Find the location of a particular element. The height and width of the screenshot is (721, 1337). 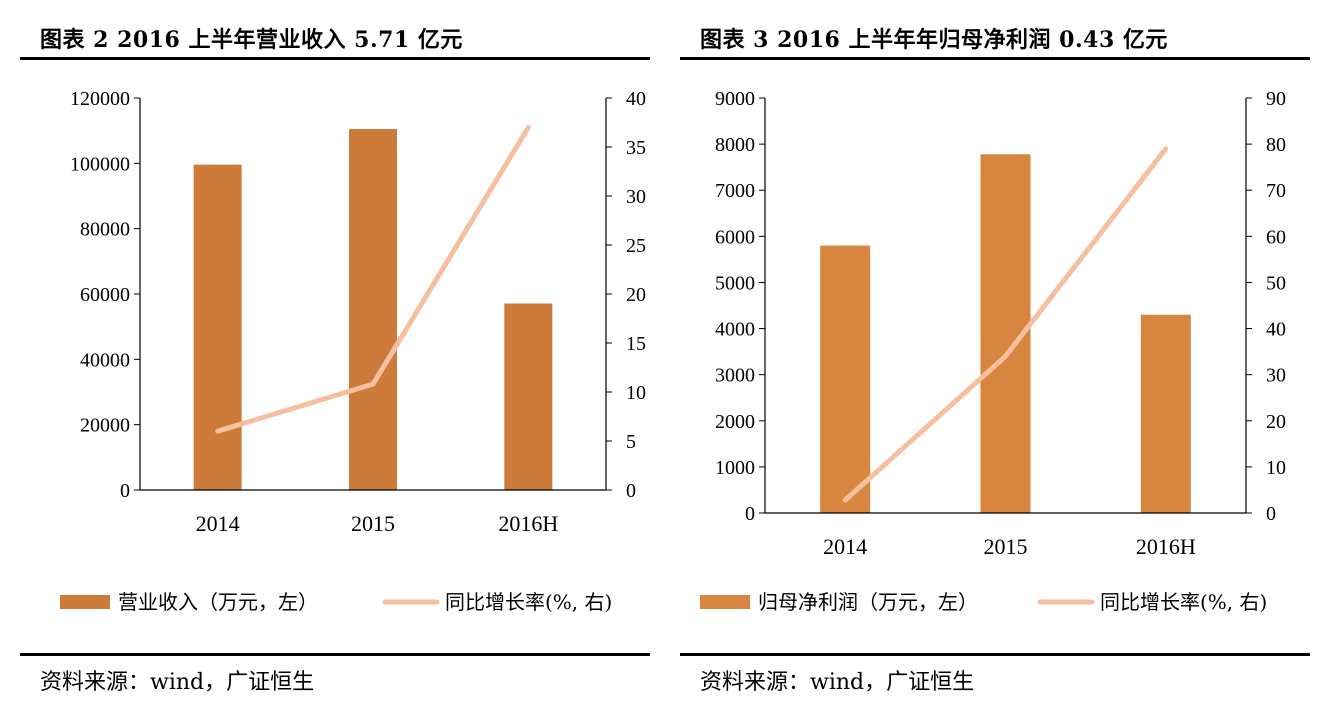

left-tick-label: 5000 is located at coordinates (735, 283).